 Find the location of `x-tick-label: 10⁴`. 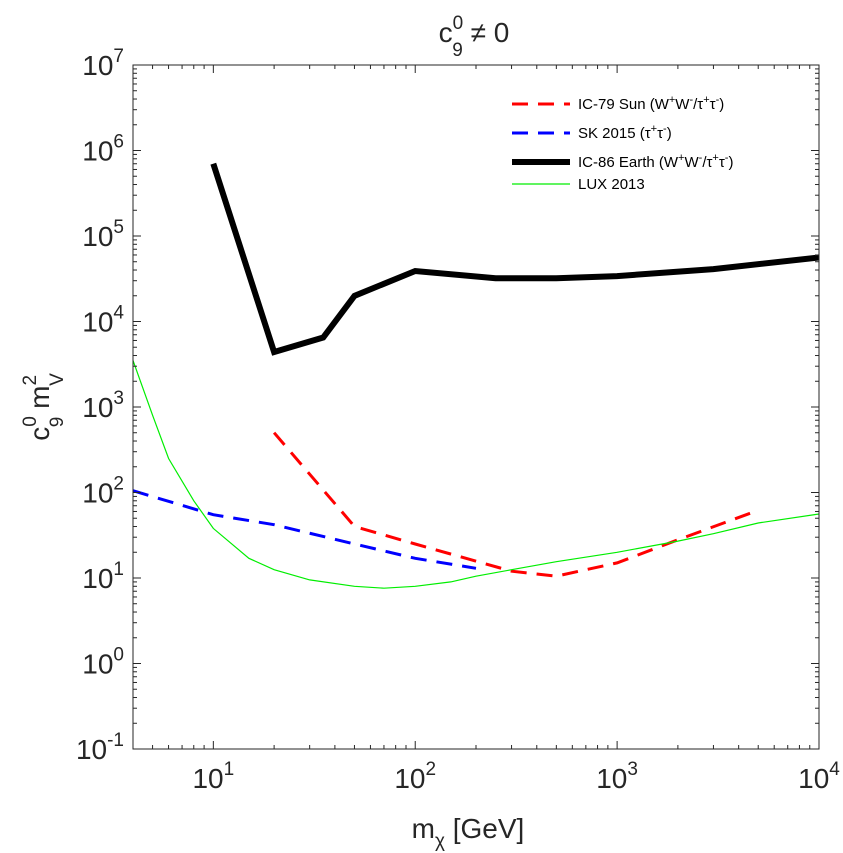

x-tick-label: 10⁴ is located at coordinates (819, 776).